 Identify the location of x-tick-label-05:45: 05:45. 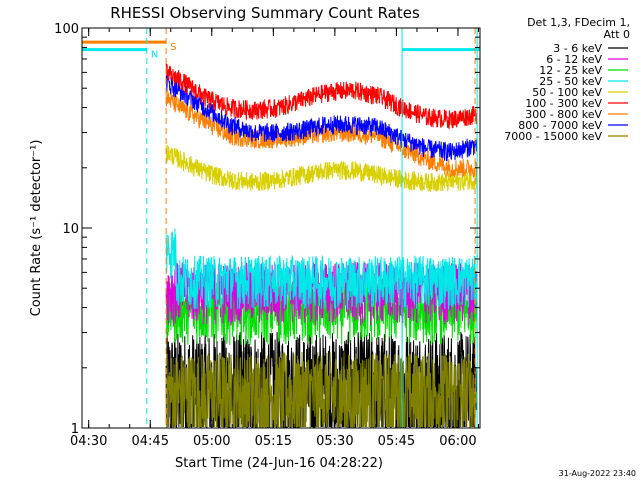
(396, 441).